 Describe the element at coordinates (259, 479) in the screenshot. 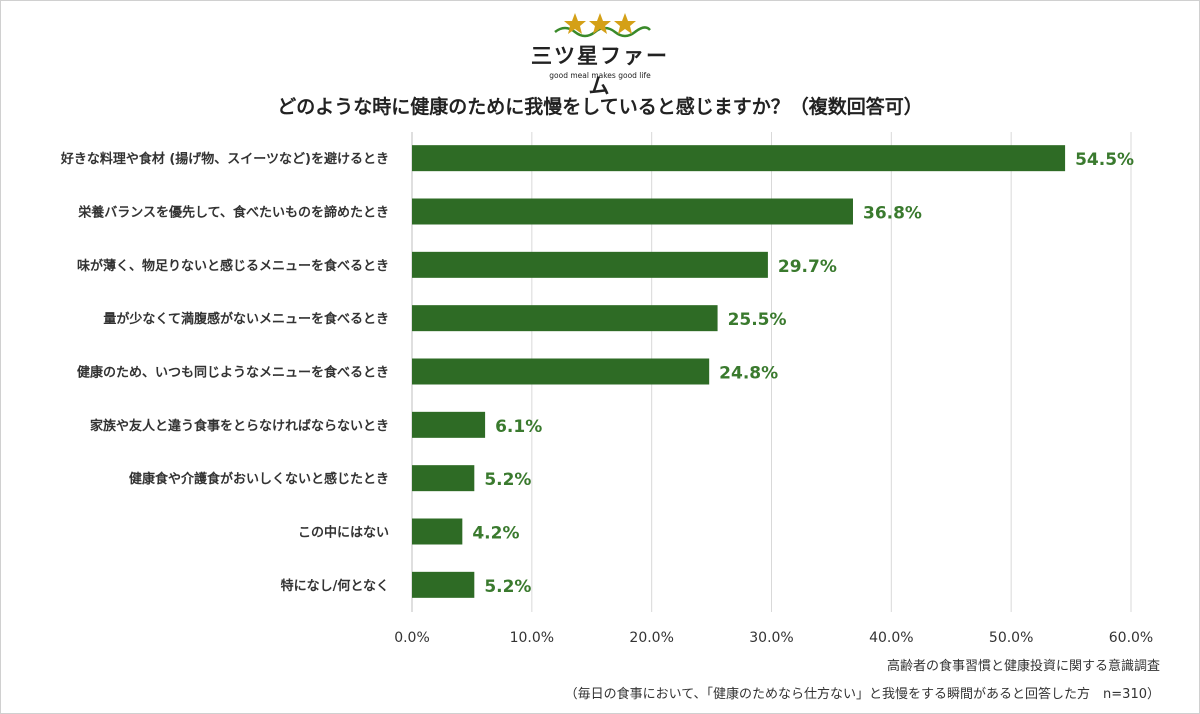

I see `category-label: 健康食や介護食がおいしくないと感じたとき` at that location.